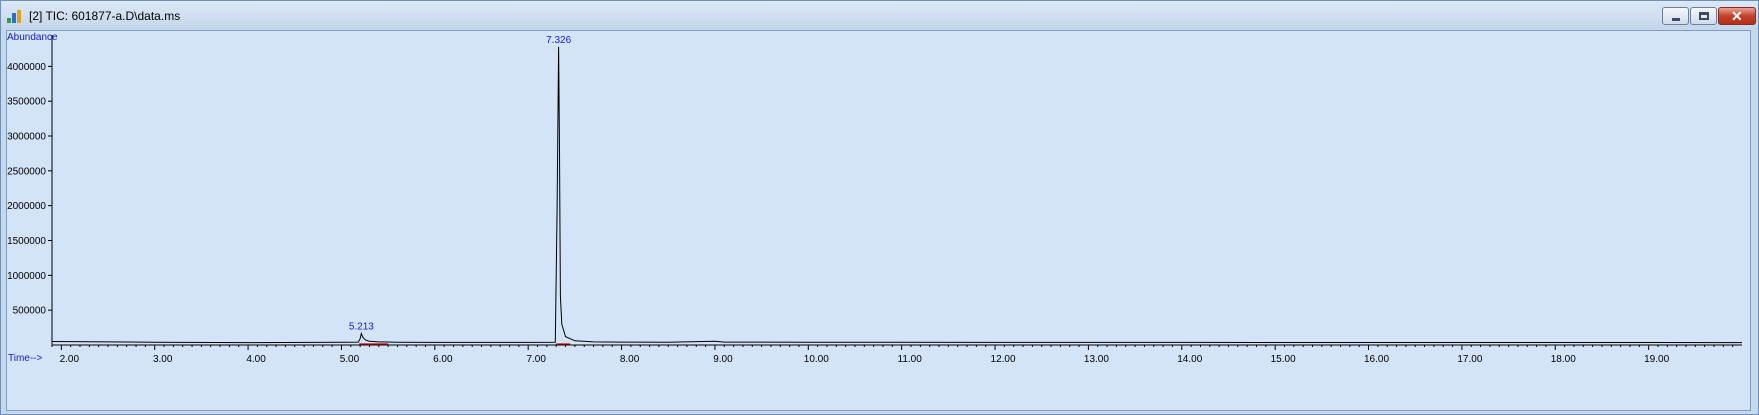 This screenshot has width=1759, height=415. Describe the element at coordinates (723, 359) in the screenshot. I see `x-tick-label: 9.00` at that location.